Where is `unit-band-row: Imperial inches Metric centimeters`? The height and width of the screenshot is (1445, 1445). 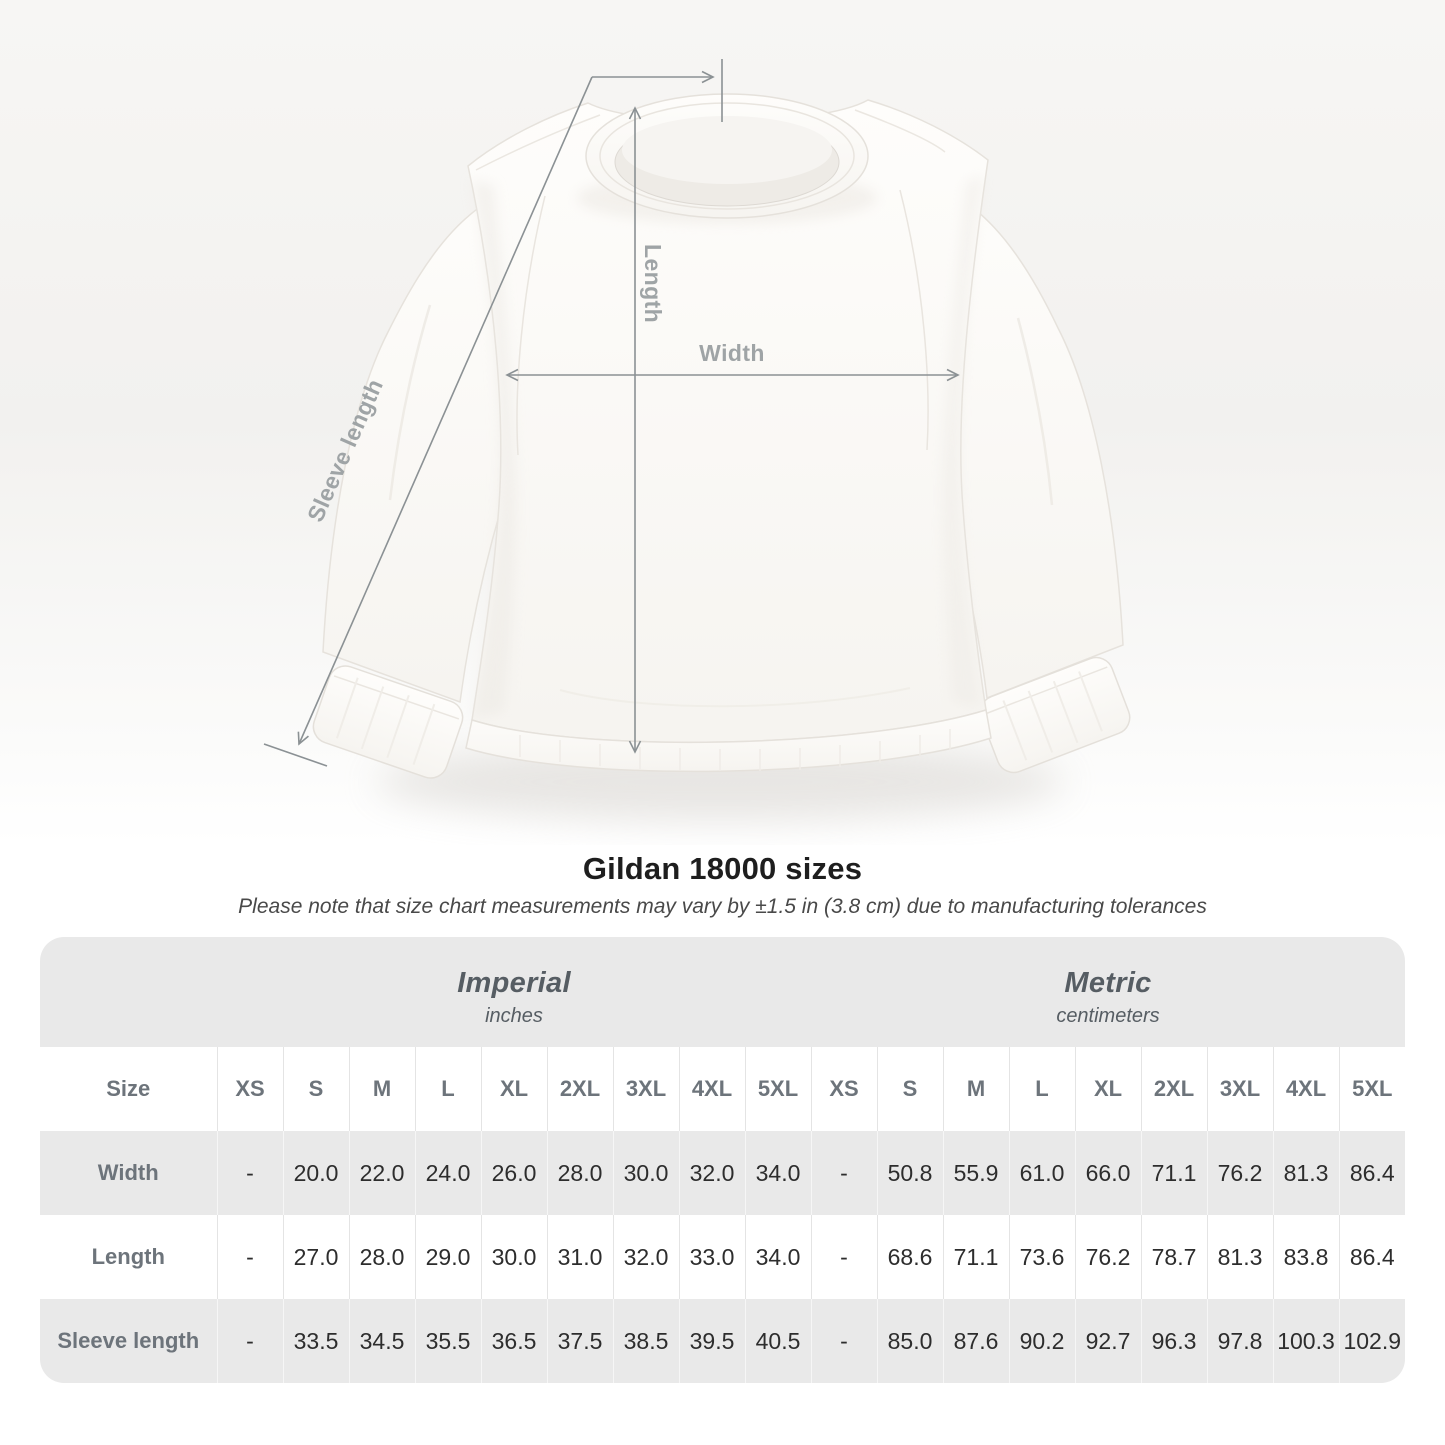
unit-band-row: Imperial inches Metric centimeters is located at coordinates (722, 992).